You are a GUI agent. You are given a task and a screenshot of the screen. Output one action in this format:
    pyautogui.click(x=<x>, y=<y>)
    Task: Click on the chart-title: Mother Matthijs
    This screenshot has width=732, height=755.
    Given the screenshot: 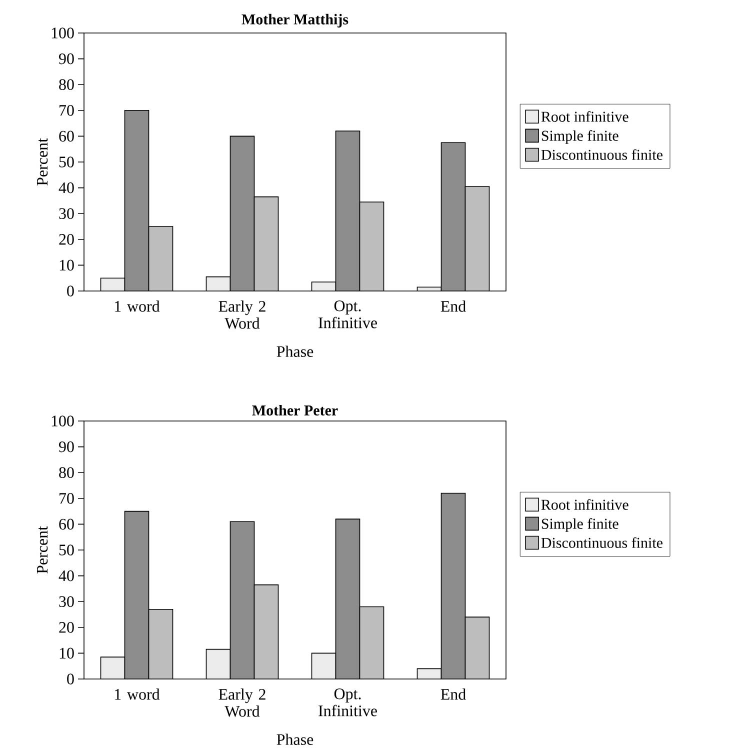 What is the action you would take?
    pyautogui.click(x=295, y=21)
    